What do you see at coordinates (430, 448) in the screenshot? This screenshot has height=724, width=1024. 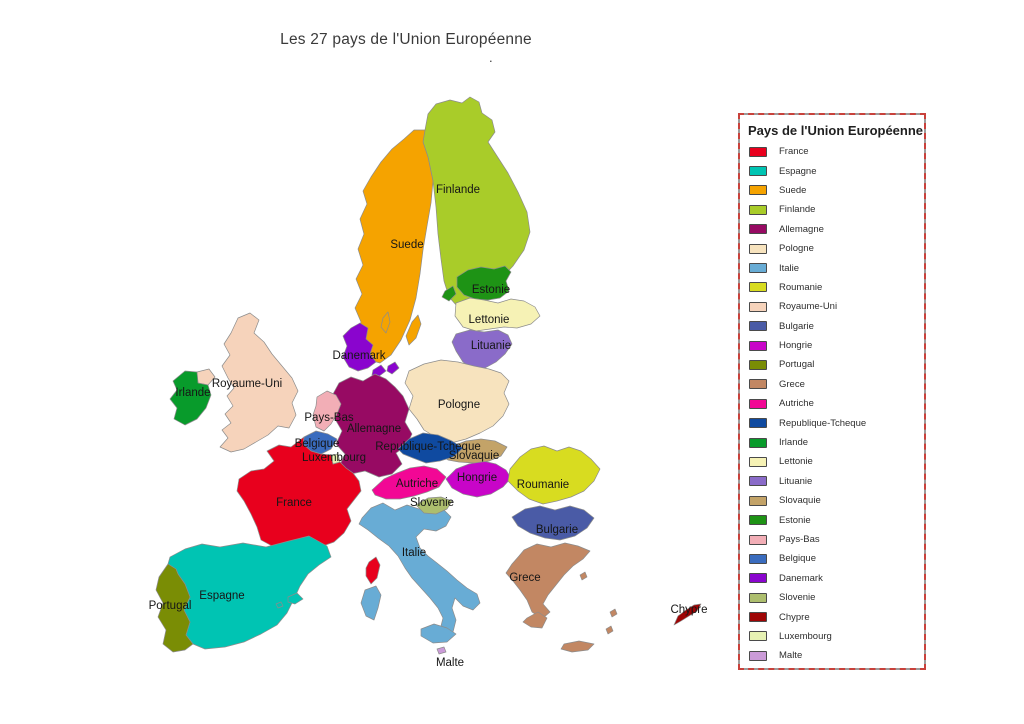 I see `country-republique-tcheque` at bounding box center [430, 448].